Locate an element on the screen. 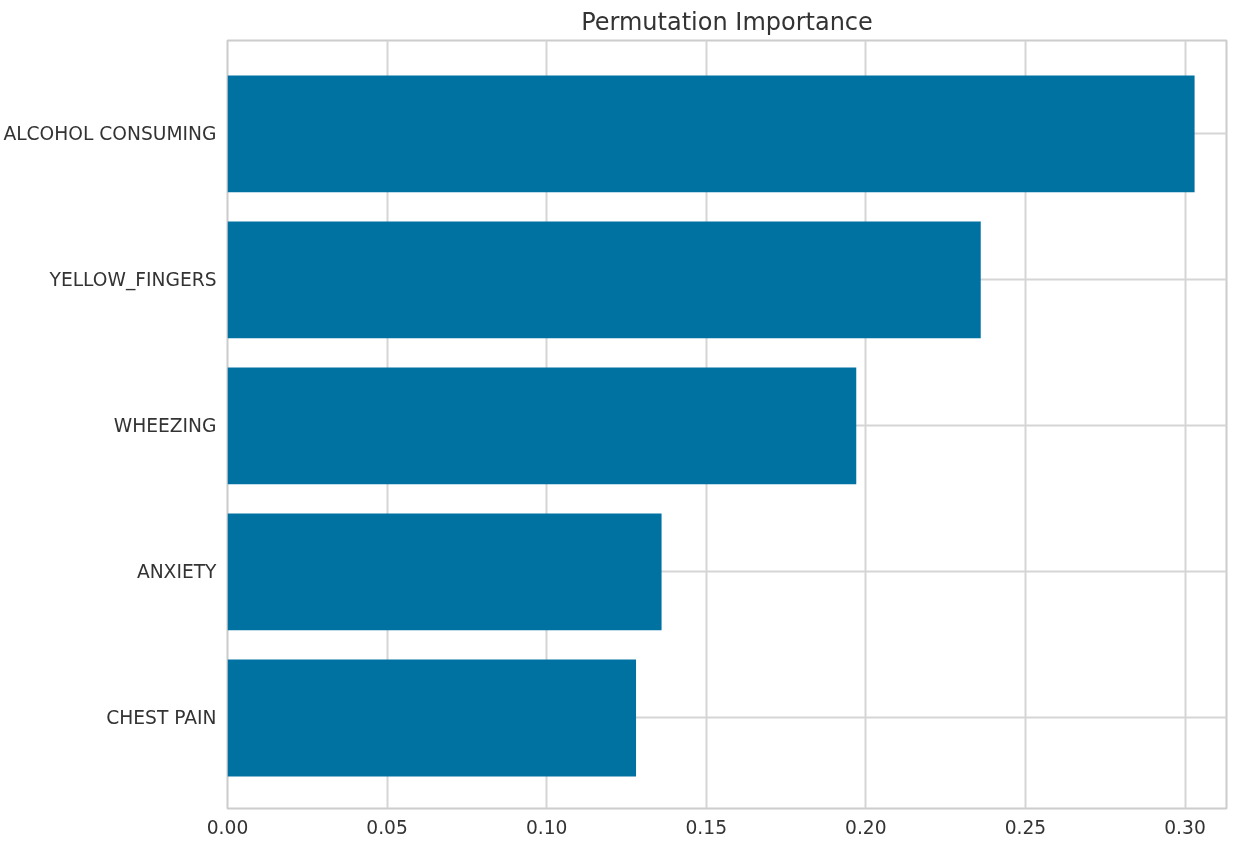  y-tick-label: ANXIETY is located at coordinates (177, 572).